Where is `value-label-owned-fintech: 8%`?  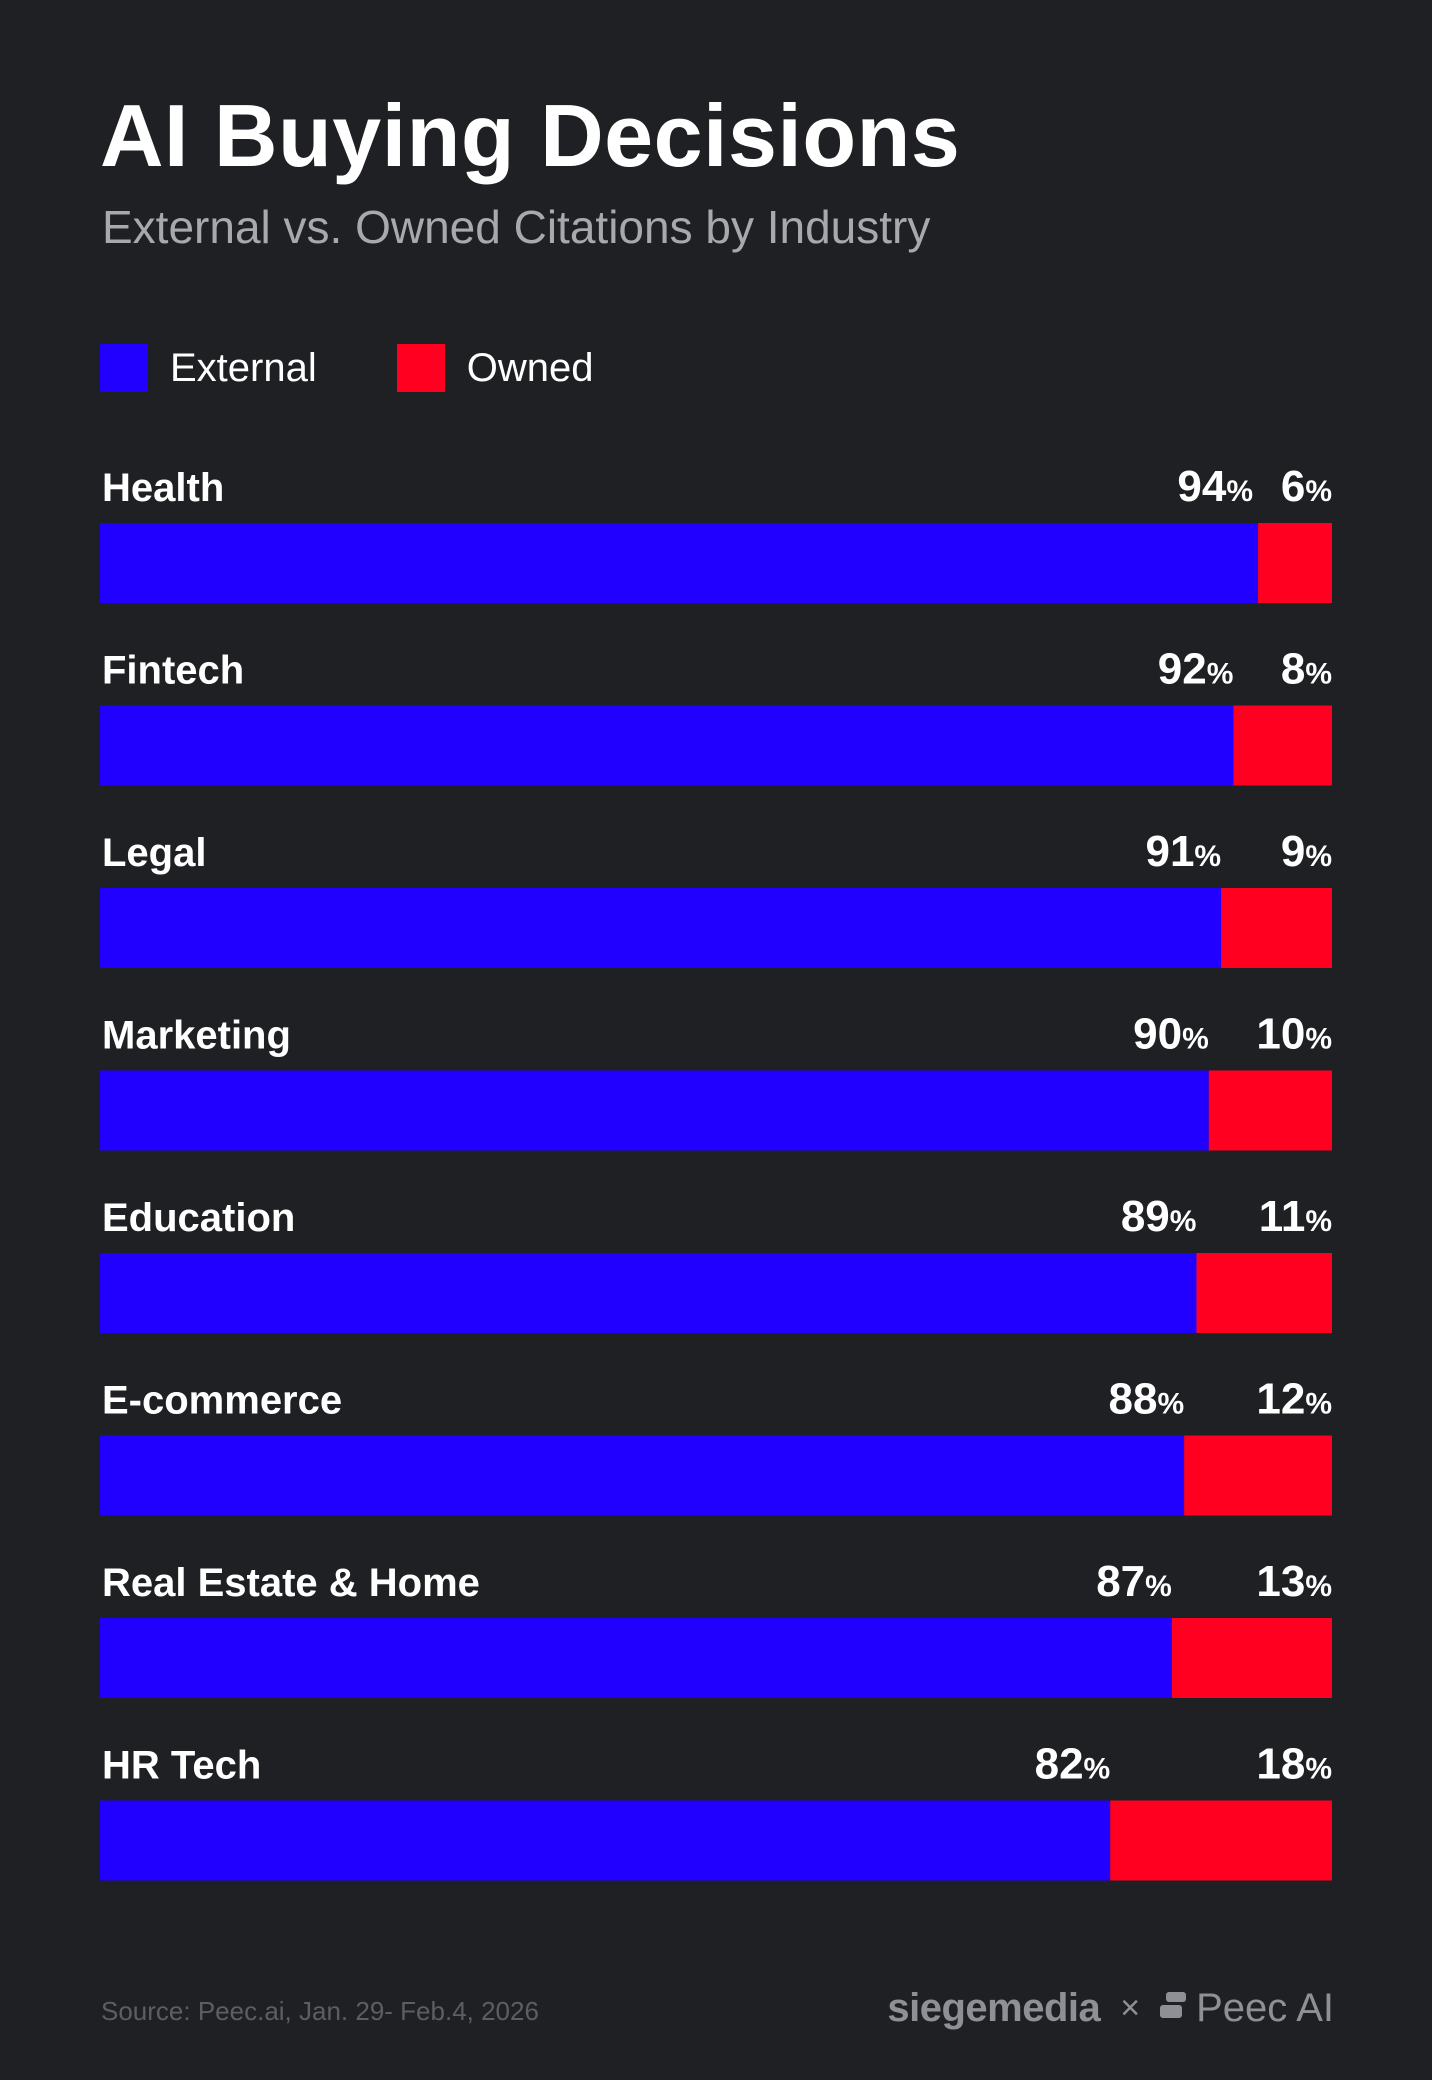 value-label-owned-fintech: 8% is located at coordinates (1306, 669).